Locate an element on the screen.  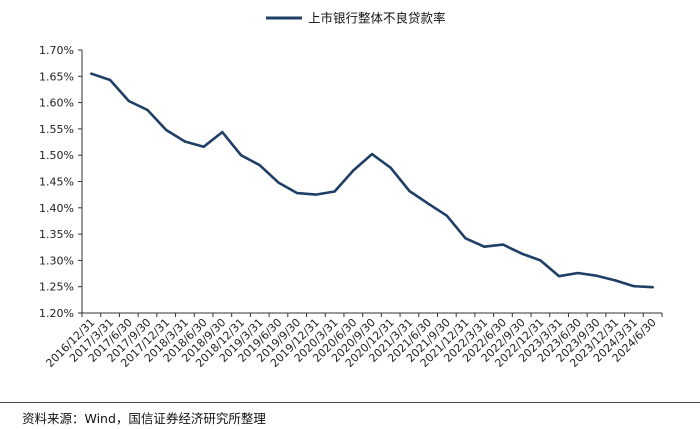
y-tick-label: 1.30% is located at coordinates (56, 260).